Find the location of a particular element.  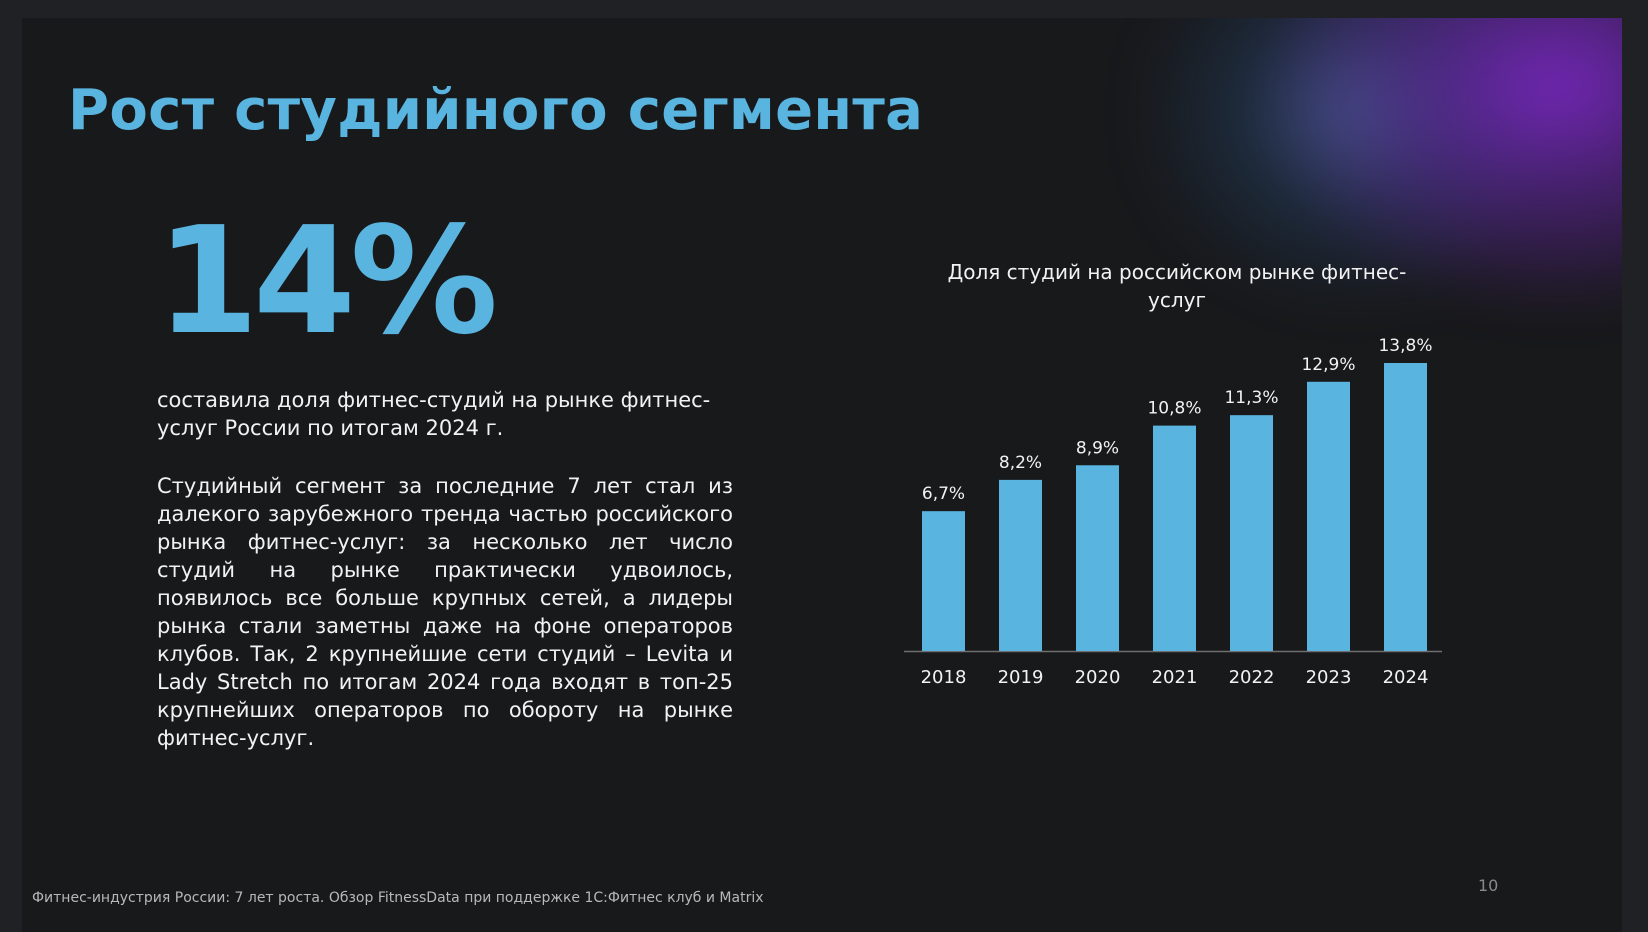

bar-2024 is located at coordinates (1405, 507).